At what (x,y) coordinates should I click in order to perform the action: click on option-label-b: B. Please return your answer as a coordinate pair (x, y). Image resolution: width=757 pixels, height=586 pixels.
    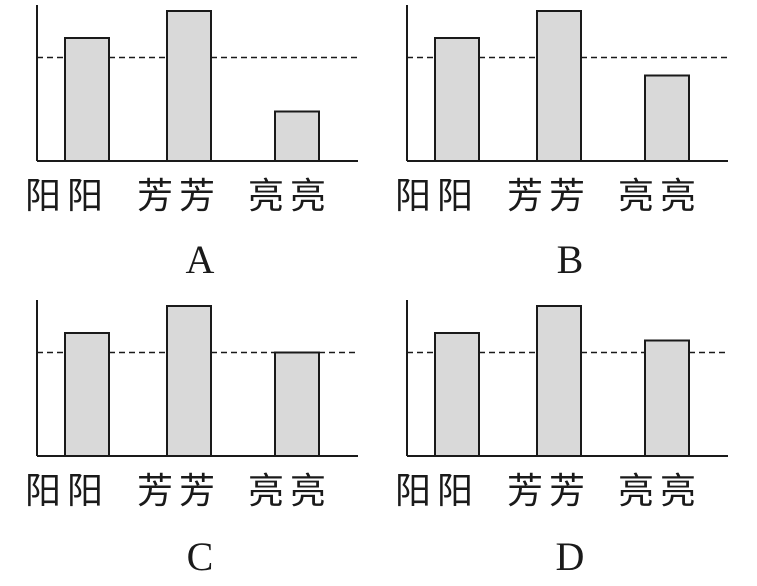
    Looking at the image, I should click on (570, 259).